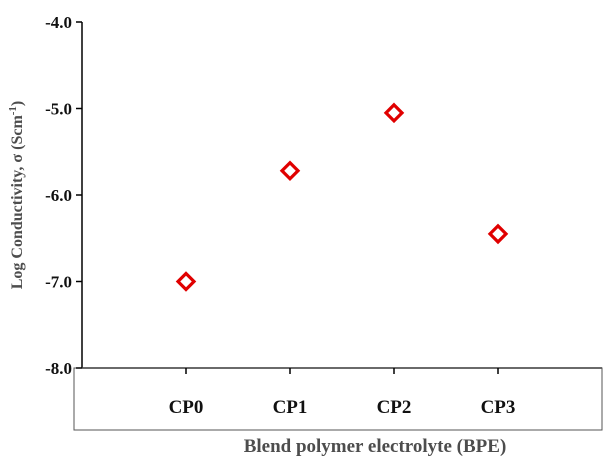 The height and width of the screenshot is (459, 607). I want to click on y-ticks: -8.0 -7.0 -6.0 -5.0 -4.0, so click(63, 195).